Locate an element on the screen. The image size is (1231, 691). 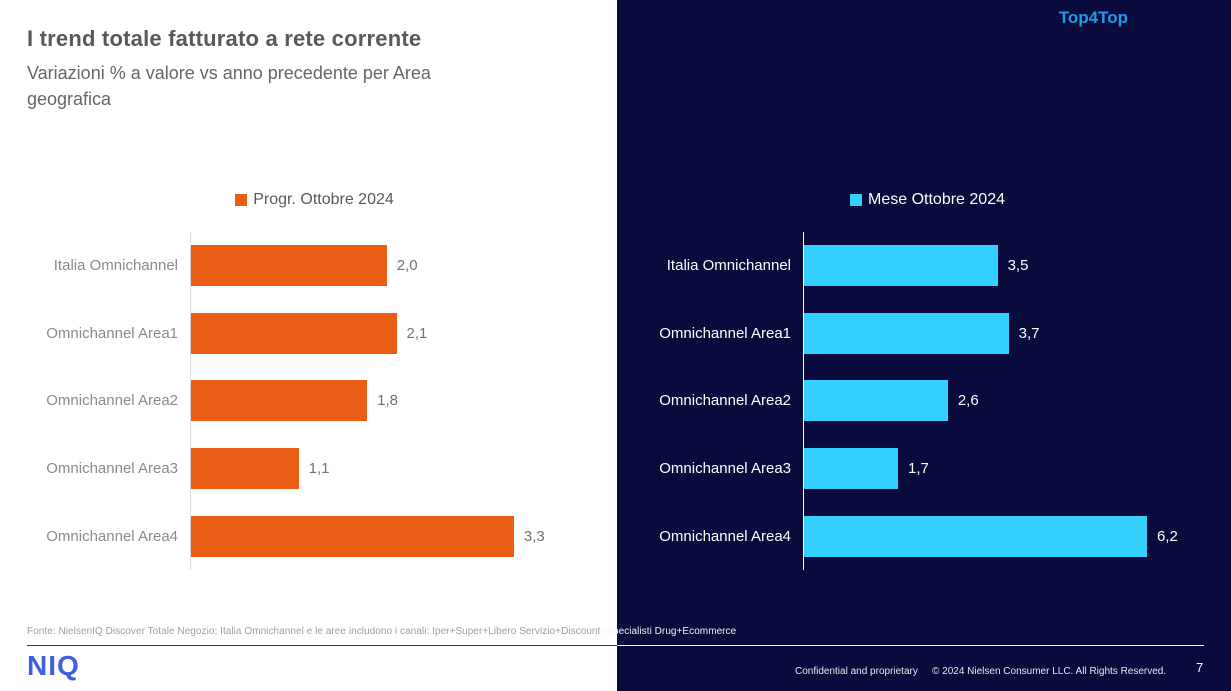
bar-row: Omnichannel Area1 3,7 is located at coordinates (927, 333).